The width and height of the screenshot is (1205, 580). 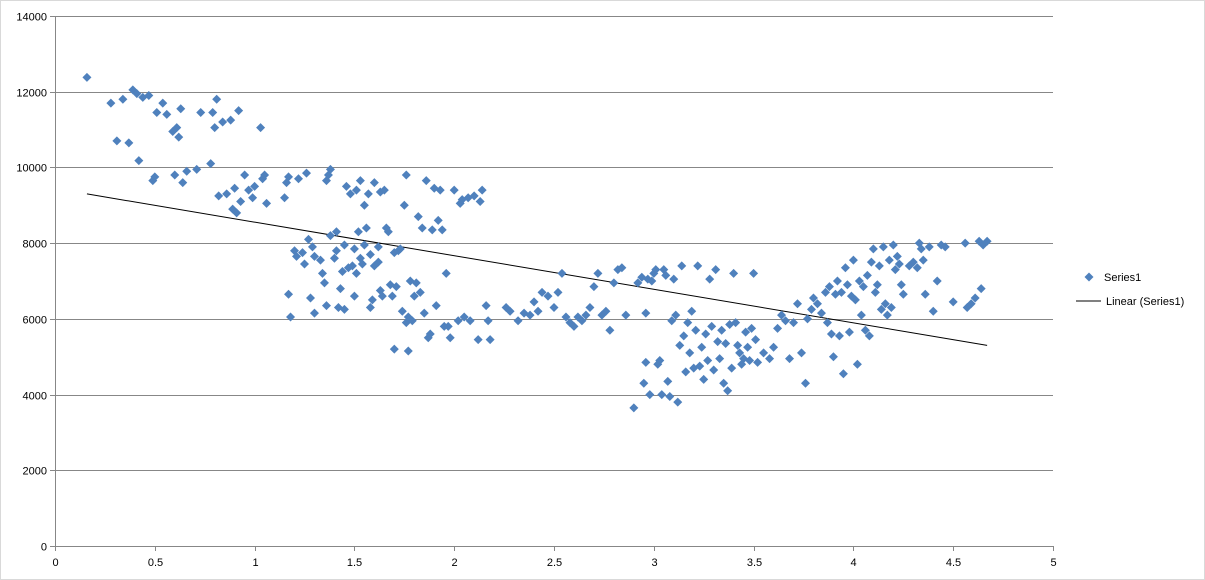 What do you see at coordinates (354, 563) in the screenshot?
I see `x-tick-label: 1.5` at bounding box center [354, 563].